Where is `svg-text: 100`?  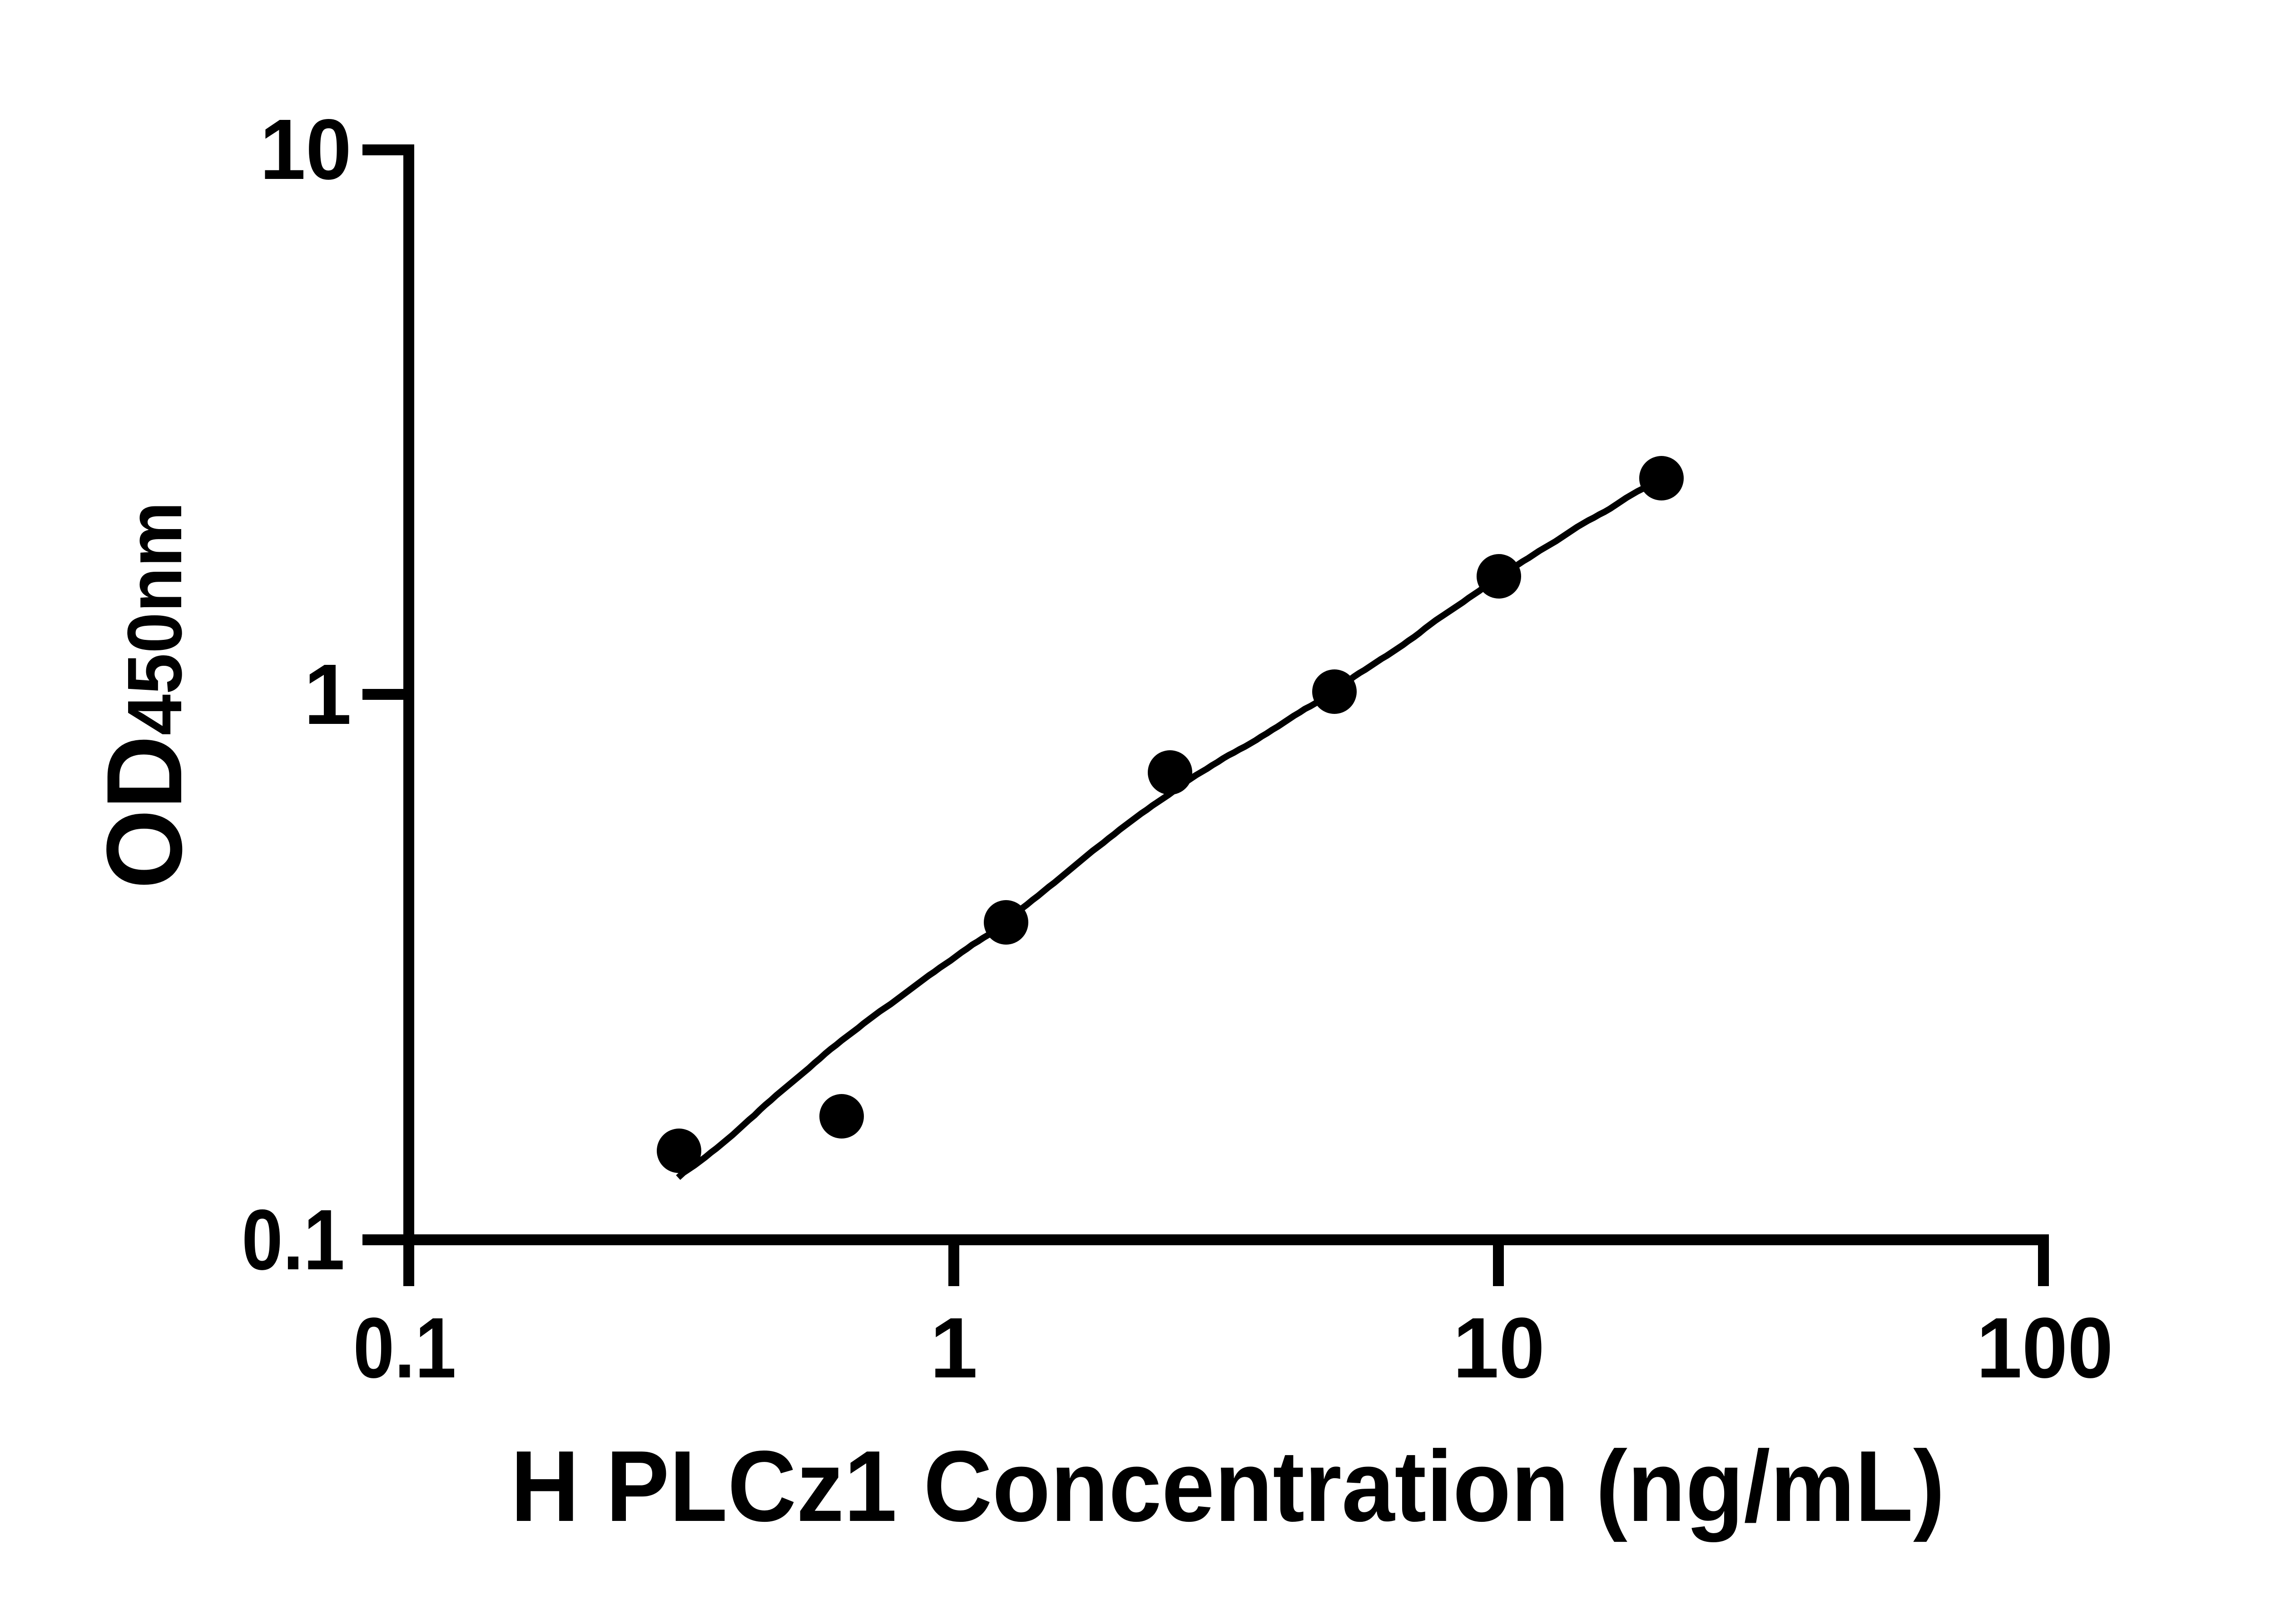 svg-text: 100 is located at coordinates (2045, 1348).